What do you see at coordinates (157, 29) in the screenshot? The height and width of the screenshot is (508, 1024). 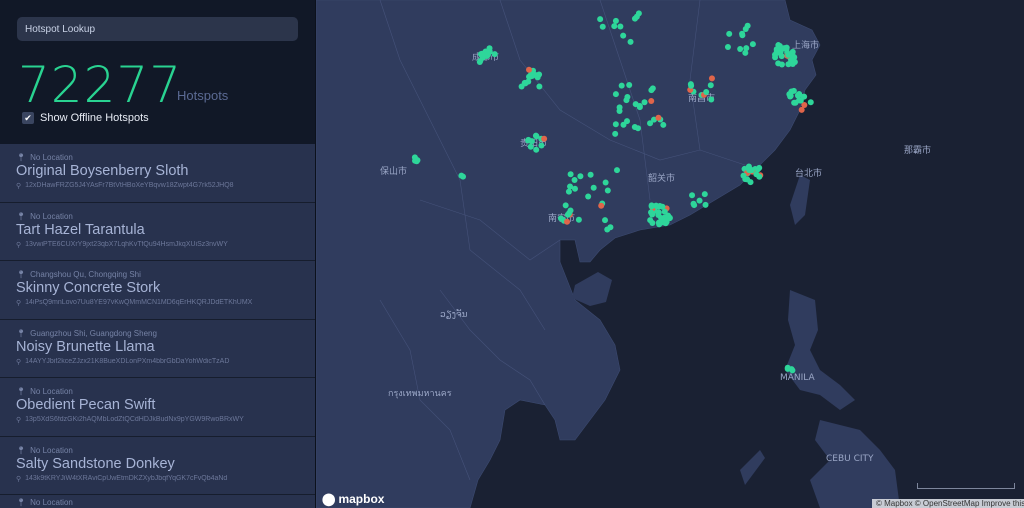 I see `hotspot-search-input` at bounding box center [157, 29].